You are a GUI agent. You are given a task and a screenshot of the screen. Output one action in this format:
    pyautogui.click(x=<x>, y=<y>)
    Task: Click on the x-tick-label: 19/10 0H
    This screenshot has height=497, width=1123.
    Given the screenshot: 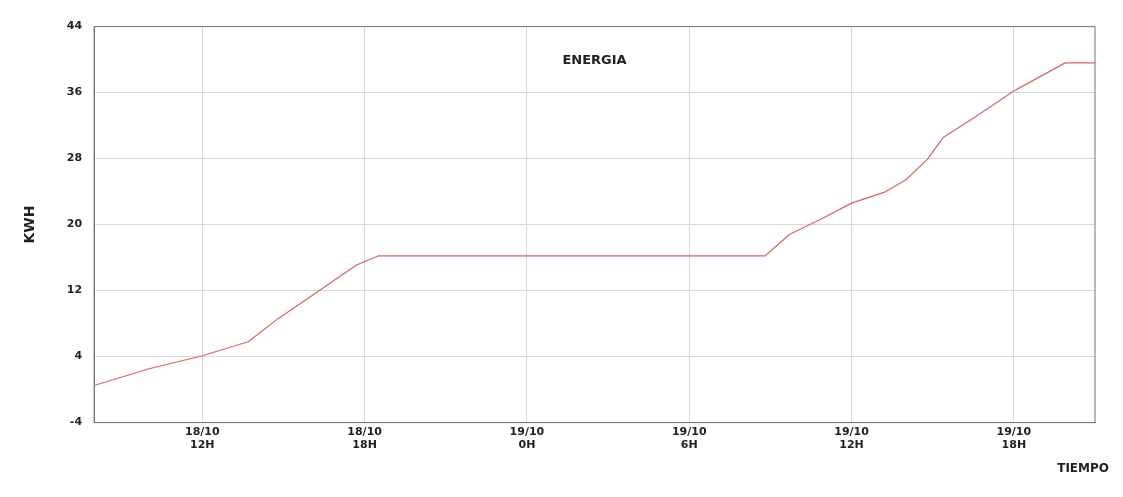 What is the action you would take?
    pyautogui.click(x=527, y=438)
    